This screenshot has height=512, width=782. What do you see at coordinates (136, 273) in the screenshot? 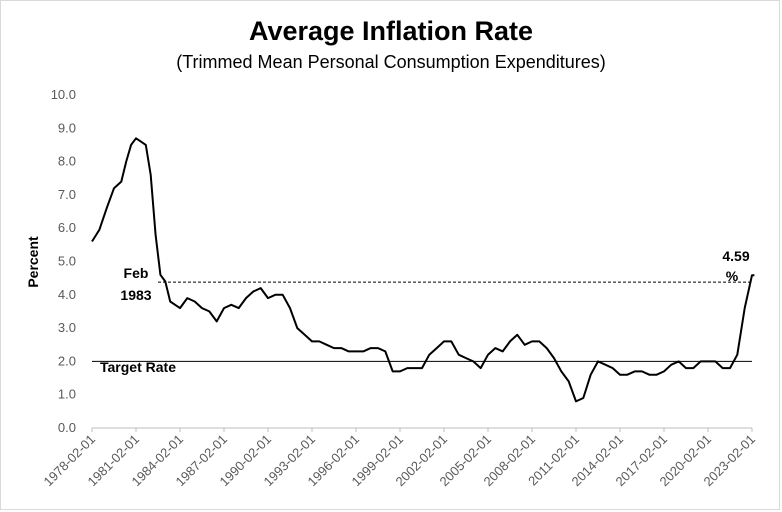
I see `feb-annotation-line1: Feb` at bounding box center [136, 273].